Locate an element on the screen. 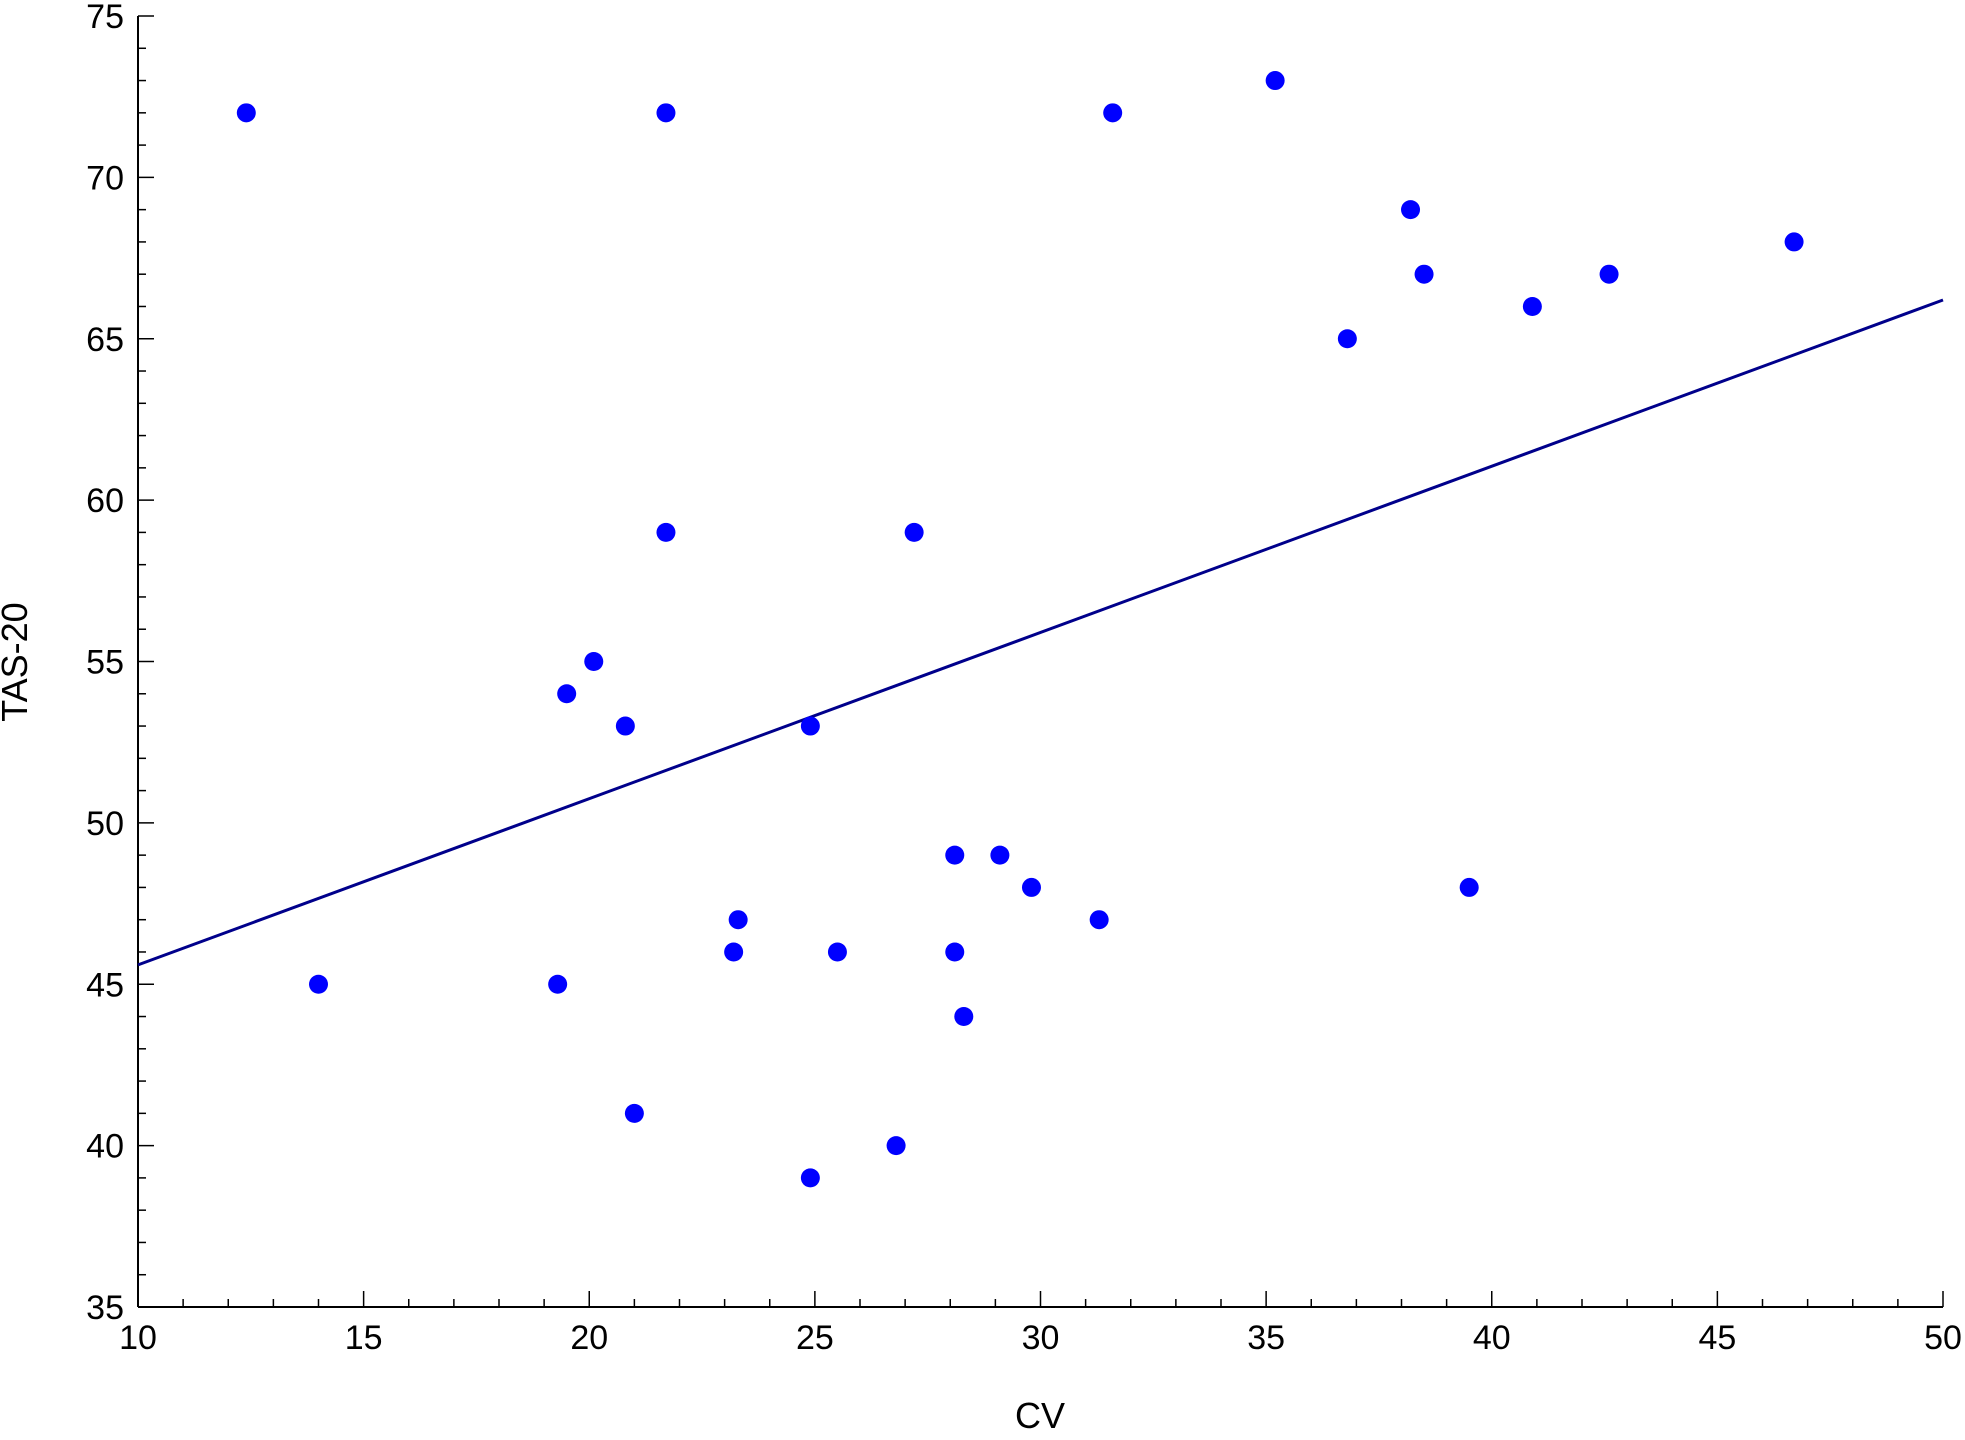 The height and width of the screenshot is (1440, 1965). y-tick-label: 65 is located at coordinates (105, 340).